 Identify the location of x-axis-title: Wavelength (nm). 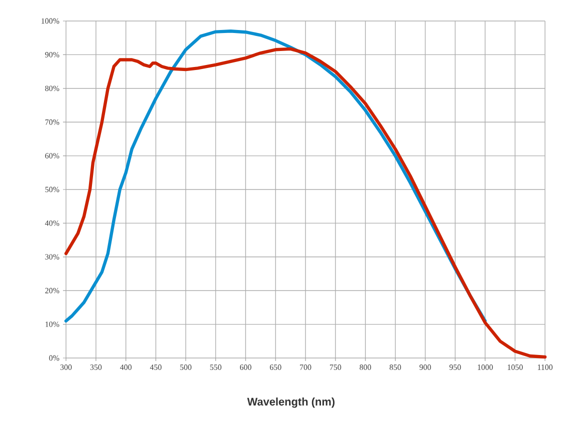
(291, 403).